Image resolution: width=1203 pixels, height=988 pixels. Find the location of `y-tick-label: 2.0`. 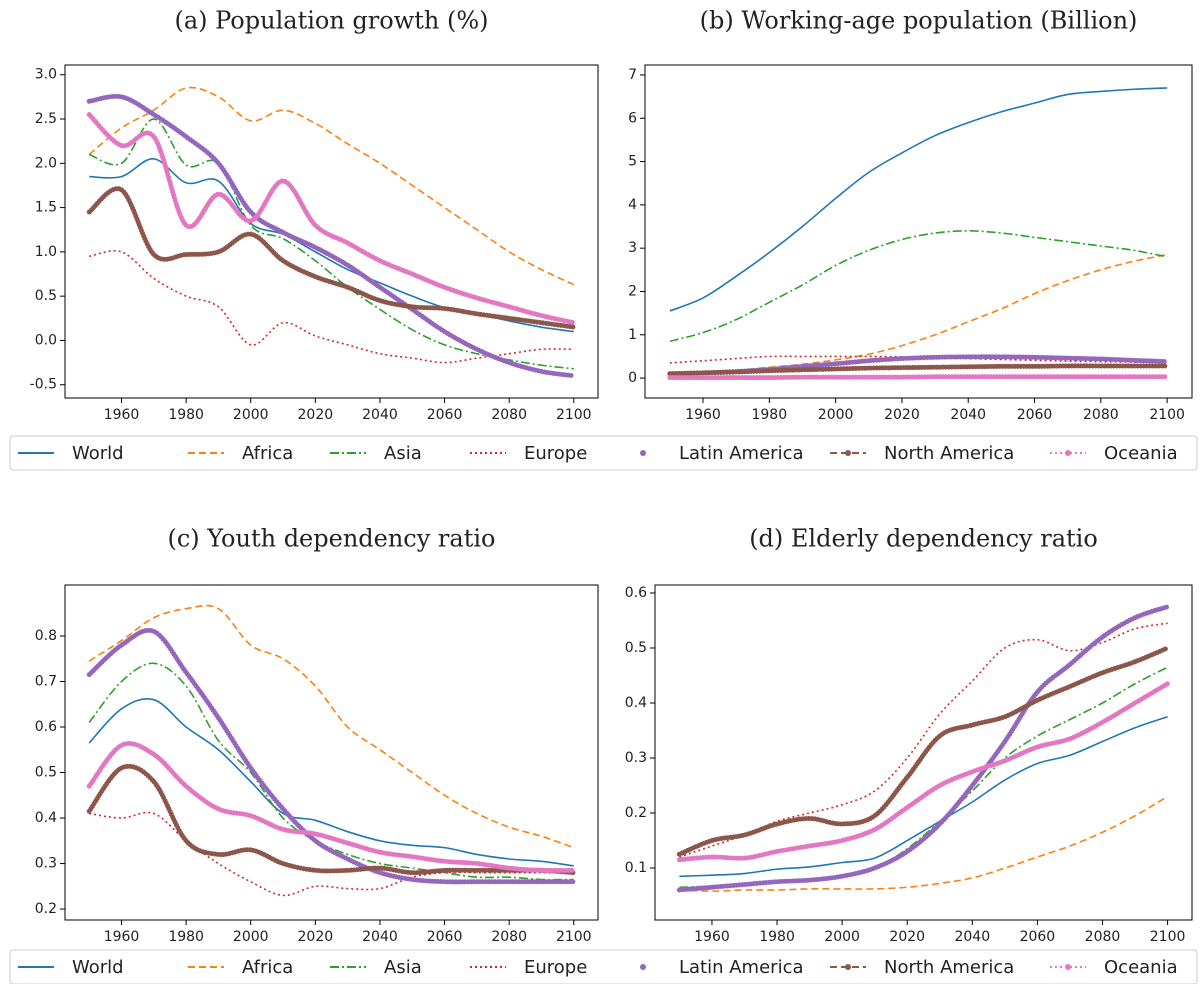

y-tick-label: 2.0 is located at coordinates (46, 163).